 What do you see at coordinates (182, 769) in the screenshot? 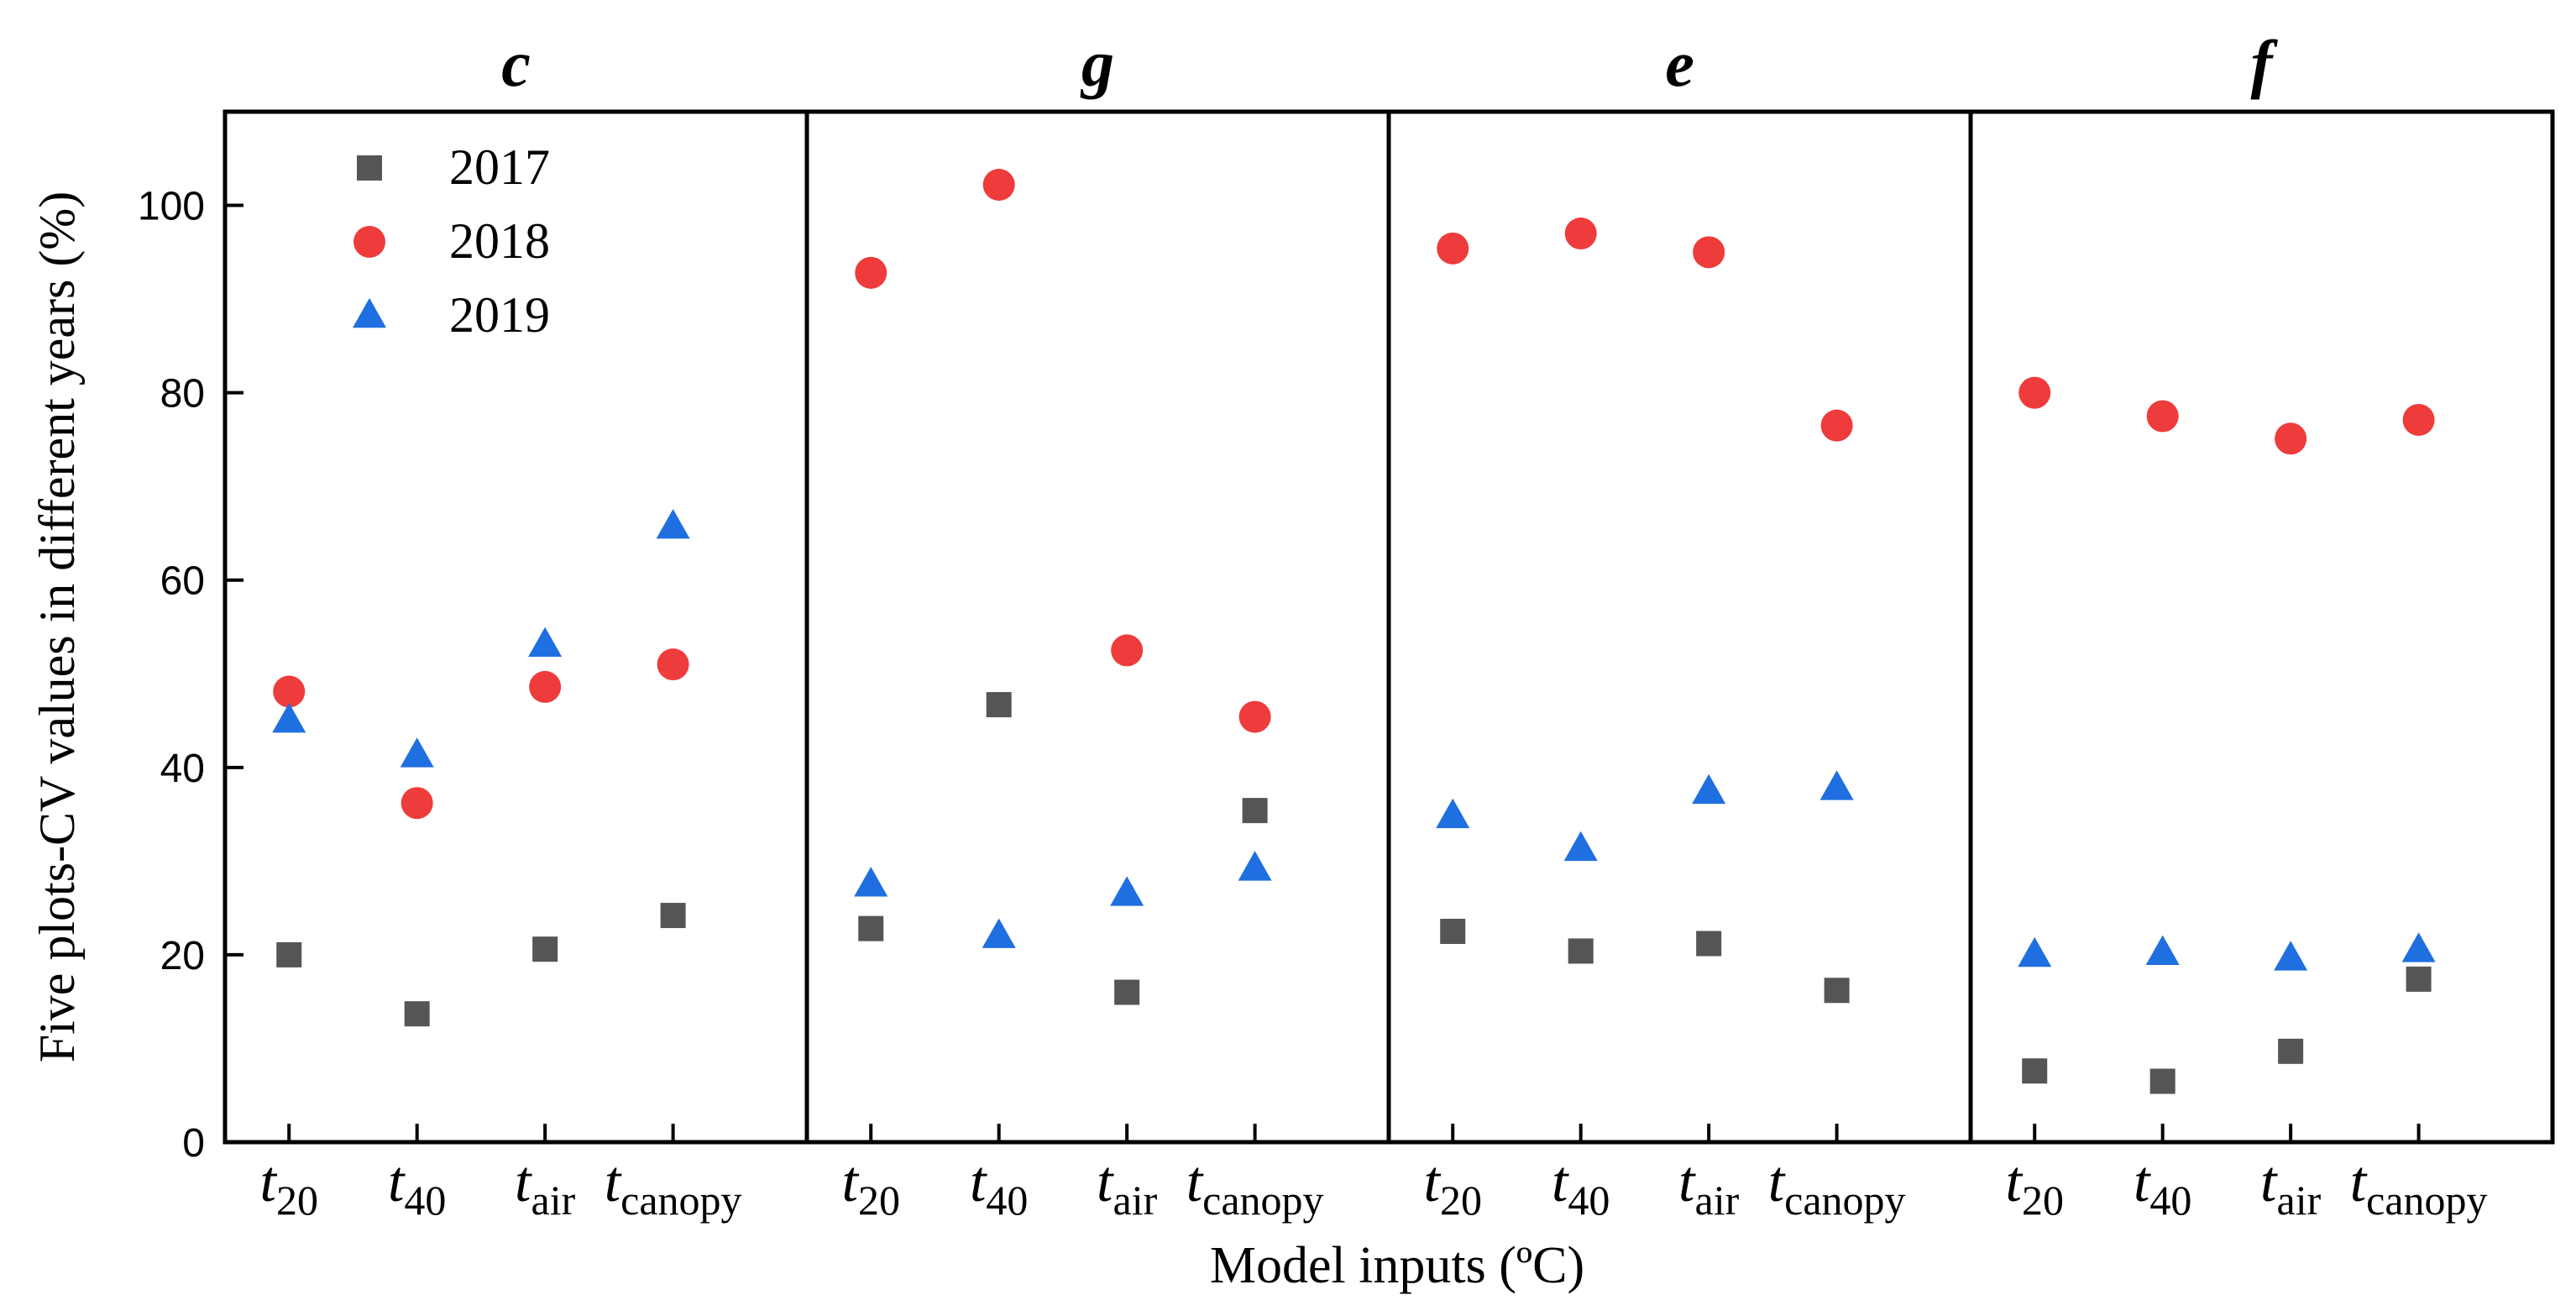
I see `y-tick-label: 40` at bounding box center [182, 769].